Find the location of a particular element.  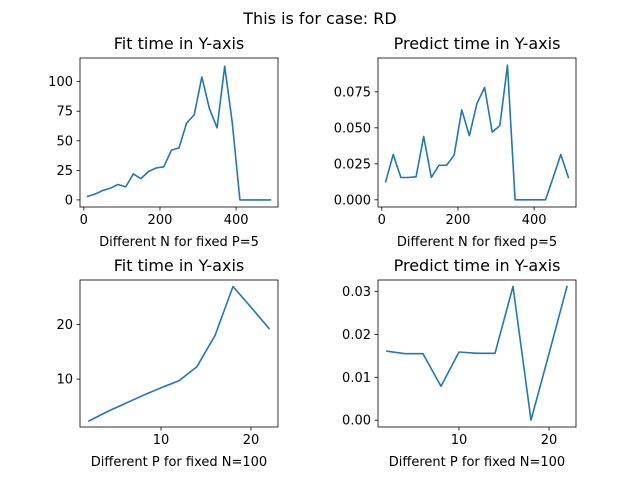

y-tick-label: 0.075 is located at coordinates (352, 92).